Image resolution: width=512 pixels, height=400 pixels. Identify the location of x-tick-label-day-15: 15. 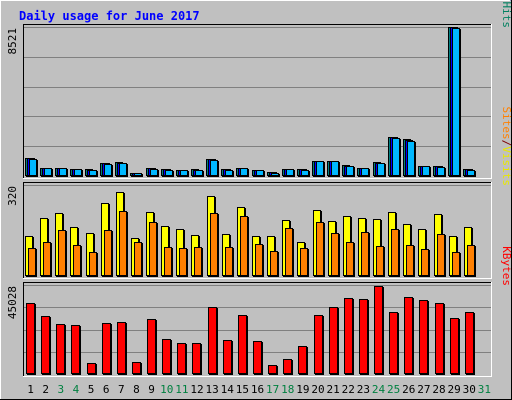
(242, 389).